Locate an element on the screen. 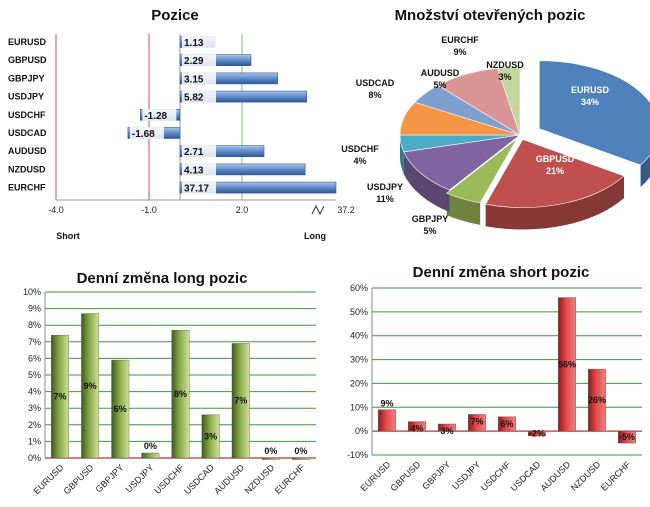  positions-category-label: AUDUSD is located at coordinates (27, 151).